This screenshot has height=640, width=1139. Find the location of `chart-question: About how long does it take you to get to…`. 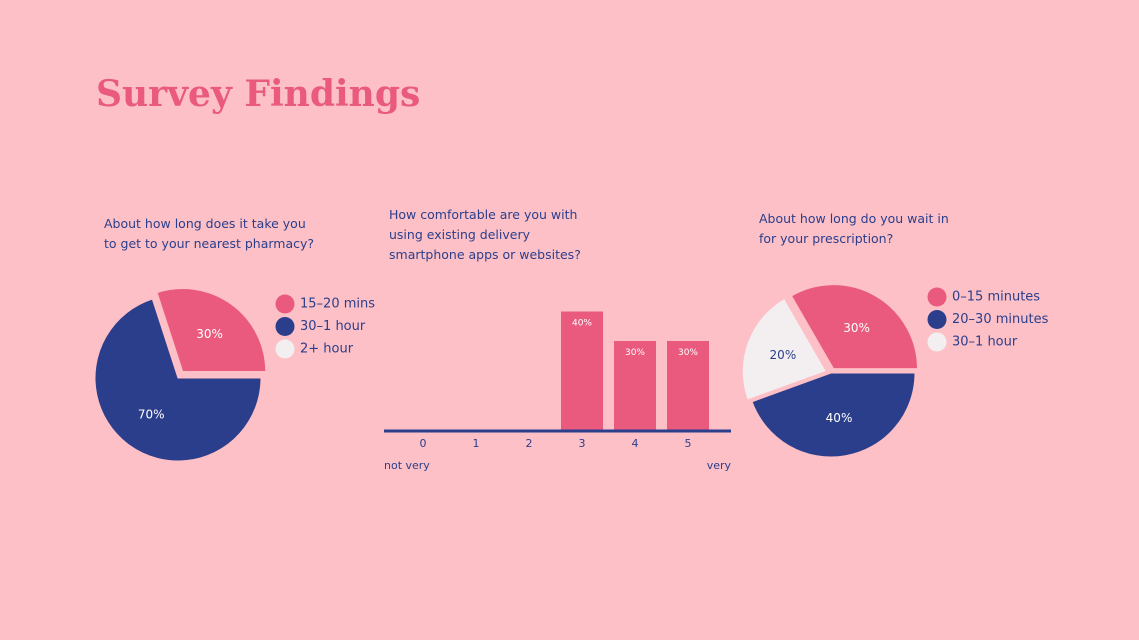

chart-question: About how long does it take you to get to… is located at coordinates (209, 233).